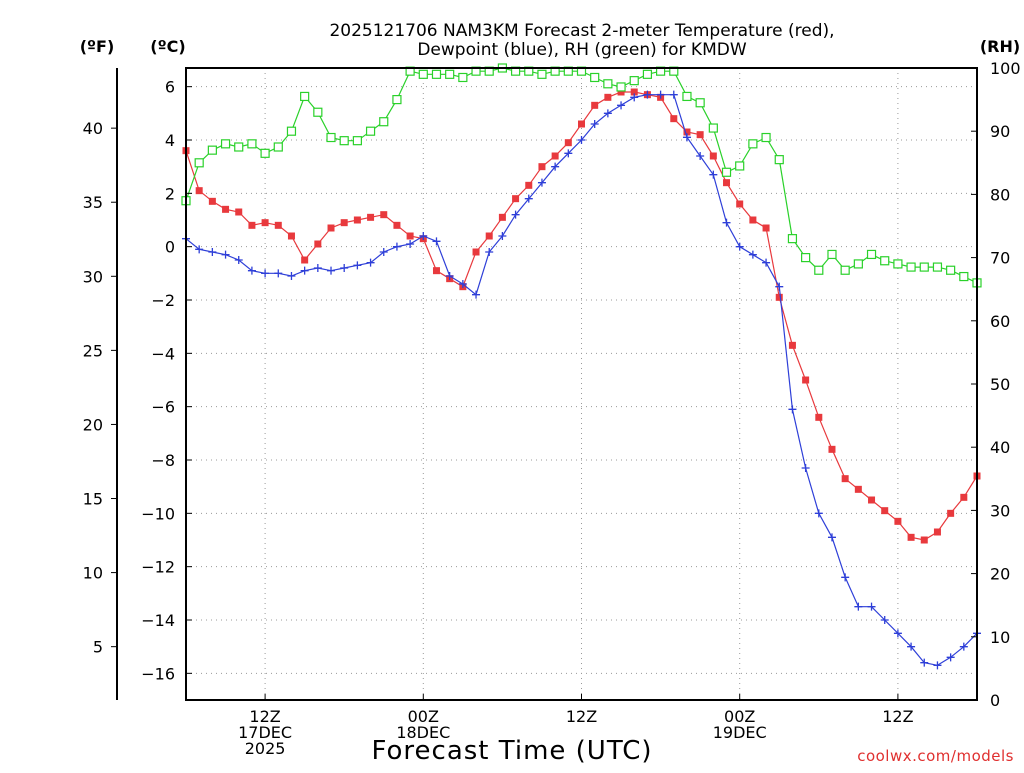 Image resolution: width=1024 pixels, height=773 pixels. I want to click on celsius-tick-label: −6, so click(163, 407).